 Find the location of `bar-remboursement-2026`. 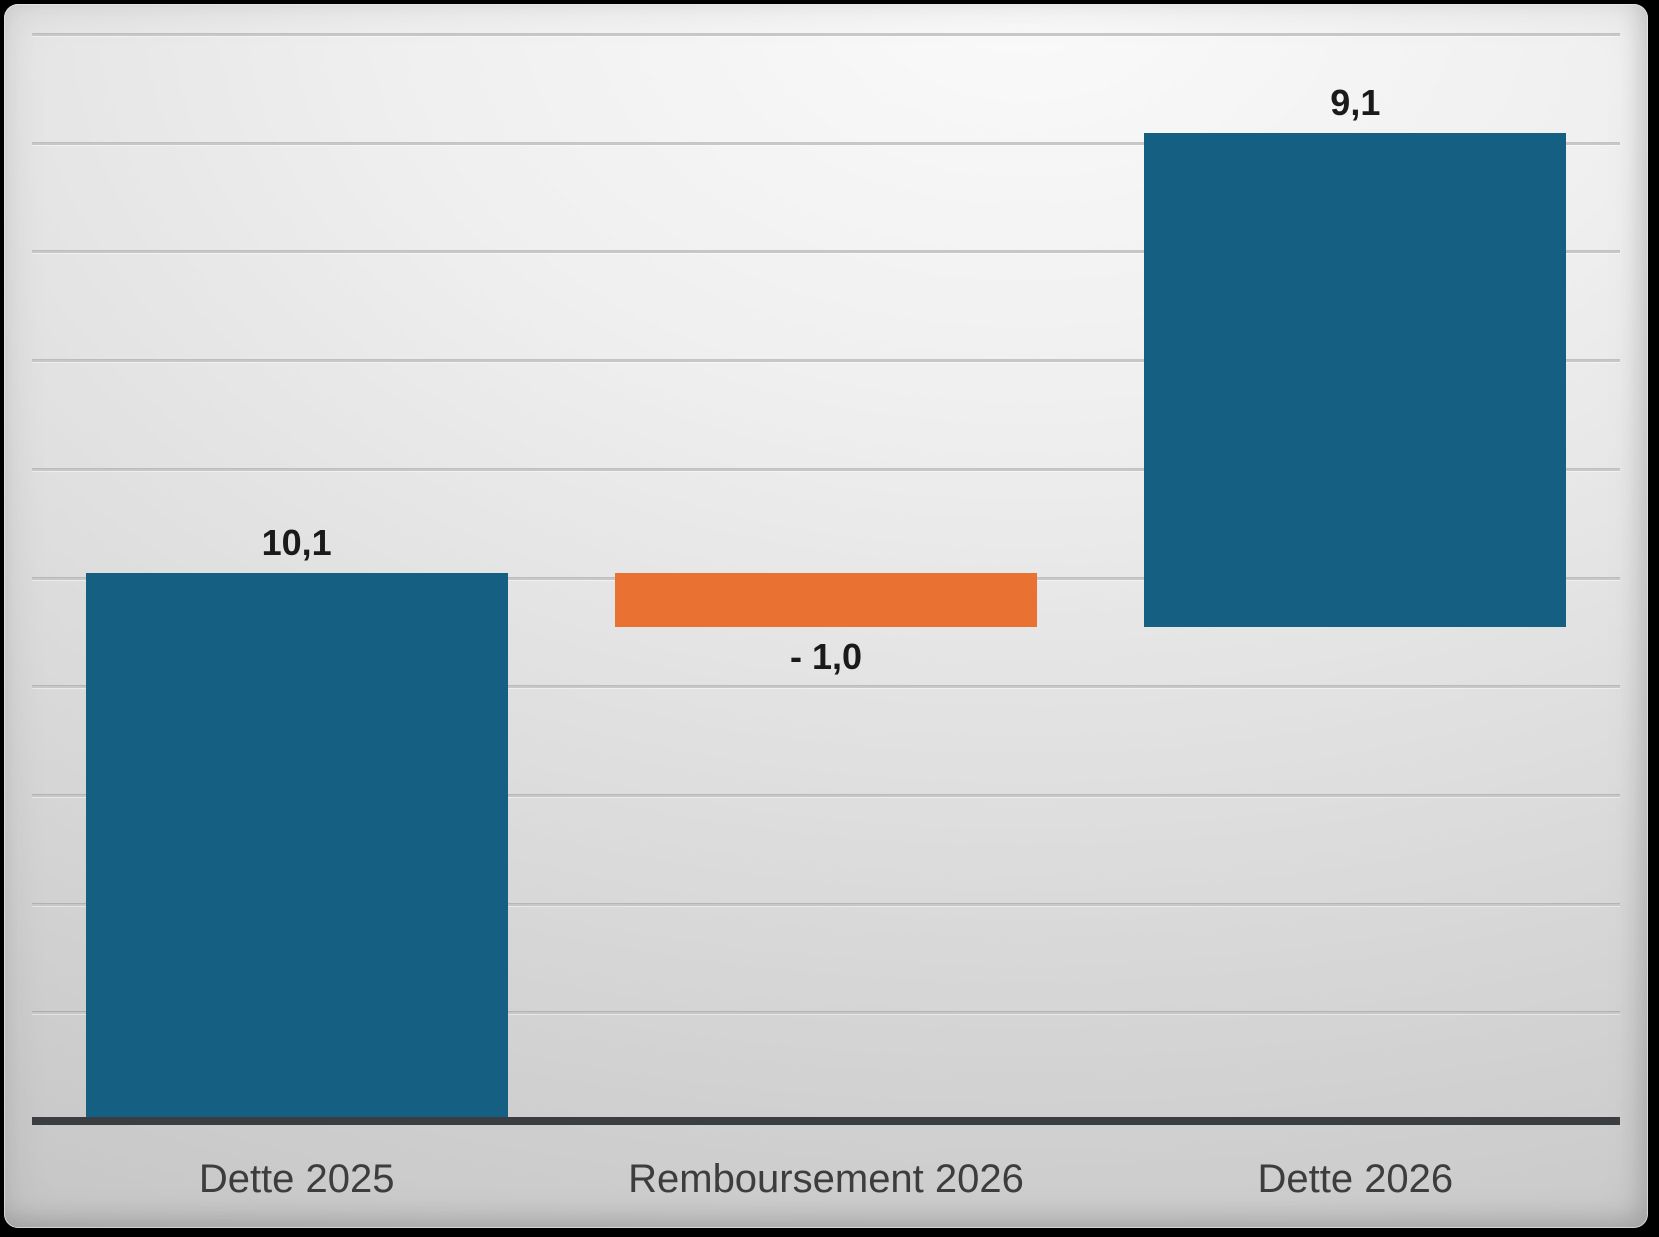

bar-remboursement-2026 is located at coordinates (826, 600).